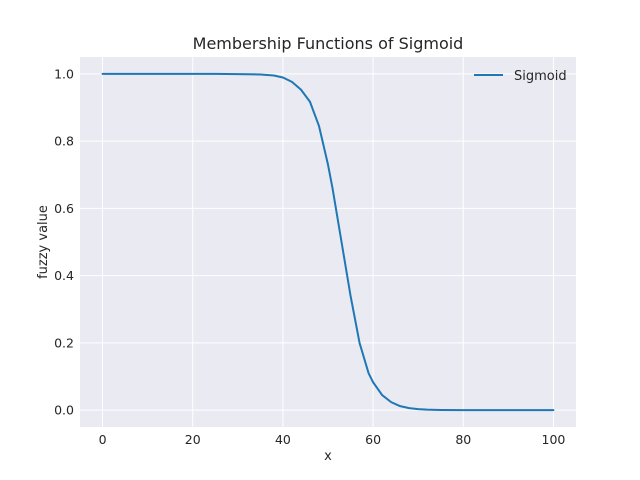 The image size is (640, 480). What do you see at coordinates (64, 73) in the screenshot?
I see `y-tick-label: 1.0` at bounding box center [64, 73].